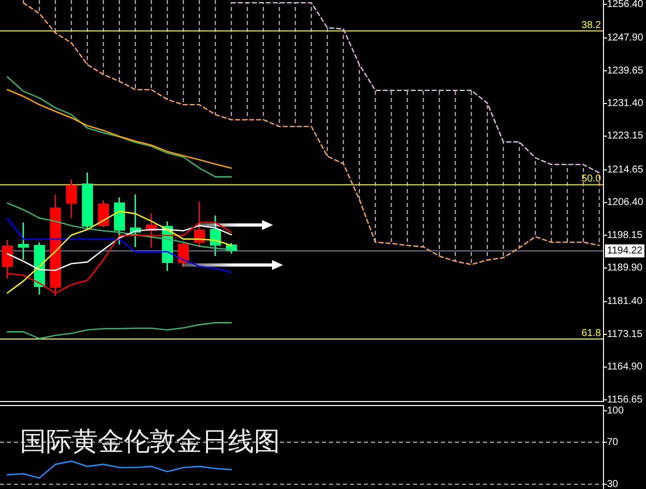 The height and width of the screenshot is (489, 646). Describe the element at coordinates (591, 25) in the screenshot. I see `annotation: 38.2` at that location.